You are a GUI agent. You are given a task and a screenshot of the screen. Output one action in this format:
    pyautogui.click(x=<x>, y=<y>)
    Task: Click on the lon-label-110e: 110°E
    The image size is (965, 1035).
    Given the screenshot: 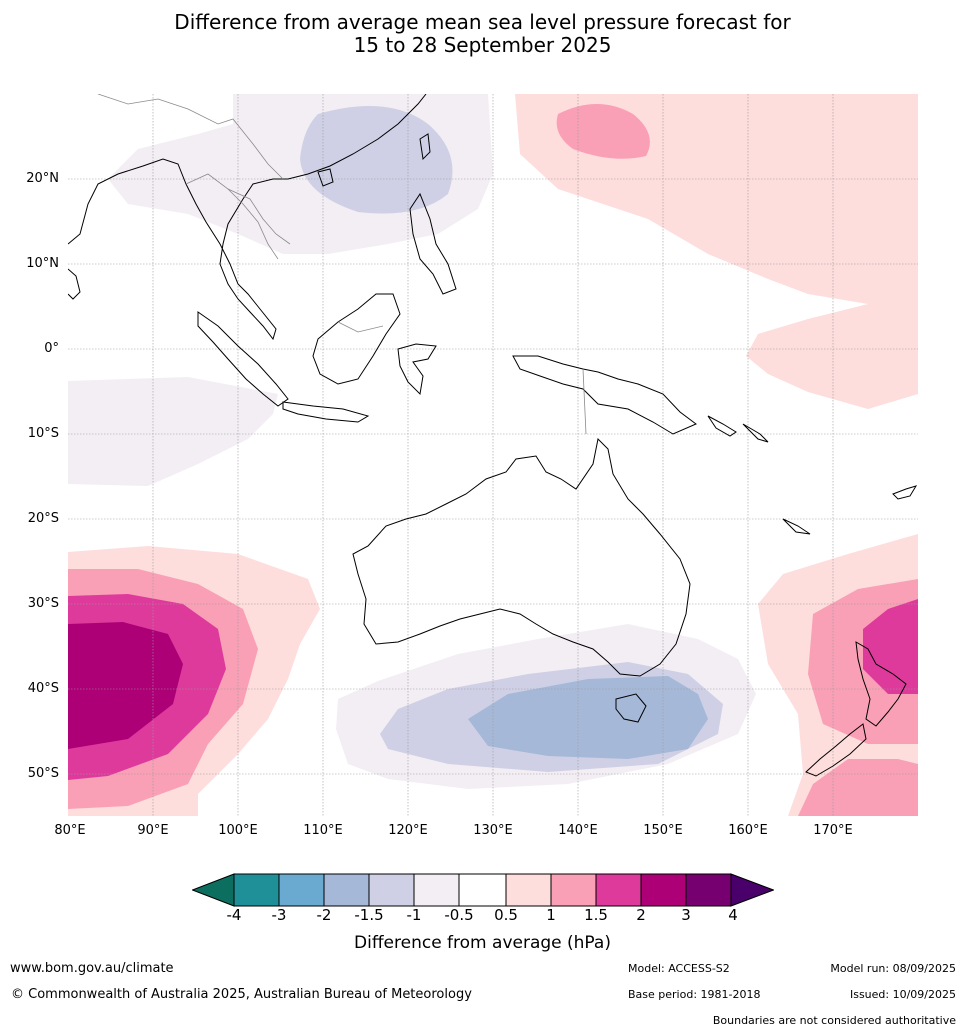 What is the action you would take?
    pyautogui.click(x=323, y=830)
    